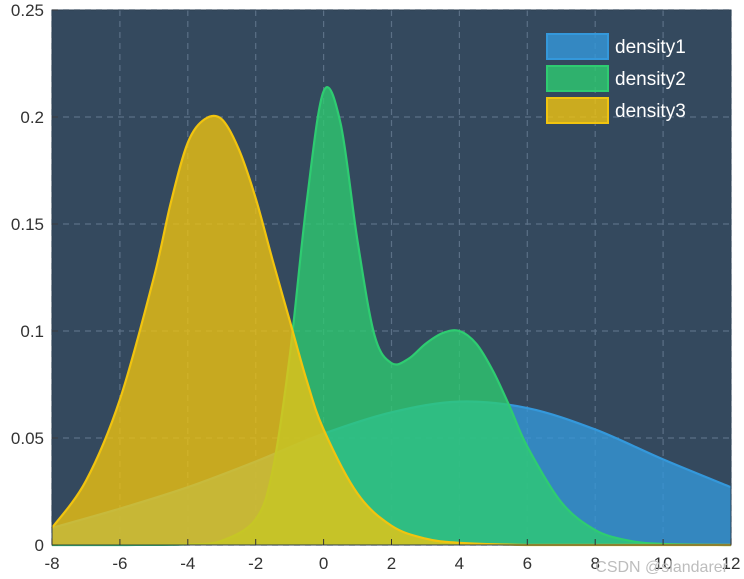 The width and height of the screenshot is (744, 579). I want to click on x-tick-label: 8, so click(594, 563).